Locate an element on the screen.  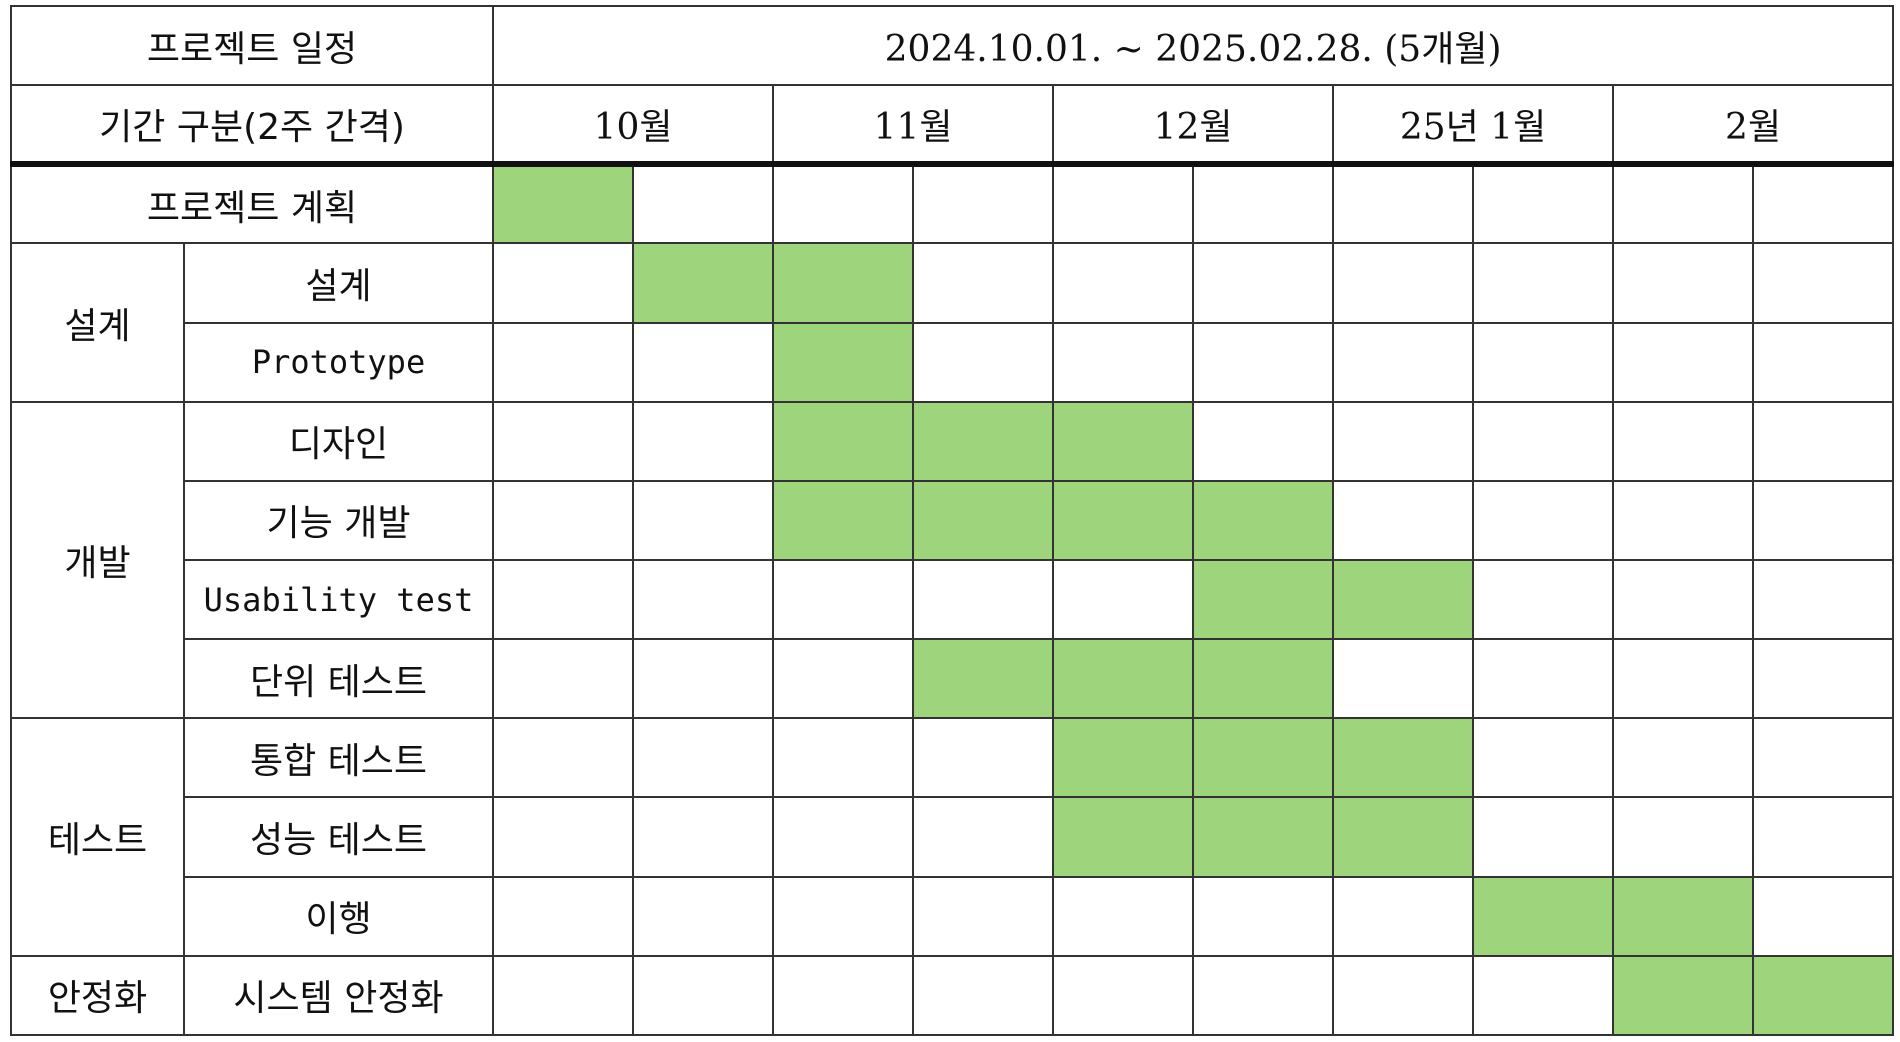
task-row: 안정화 시스템 안정화 is located at coordinates (952, 995).